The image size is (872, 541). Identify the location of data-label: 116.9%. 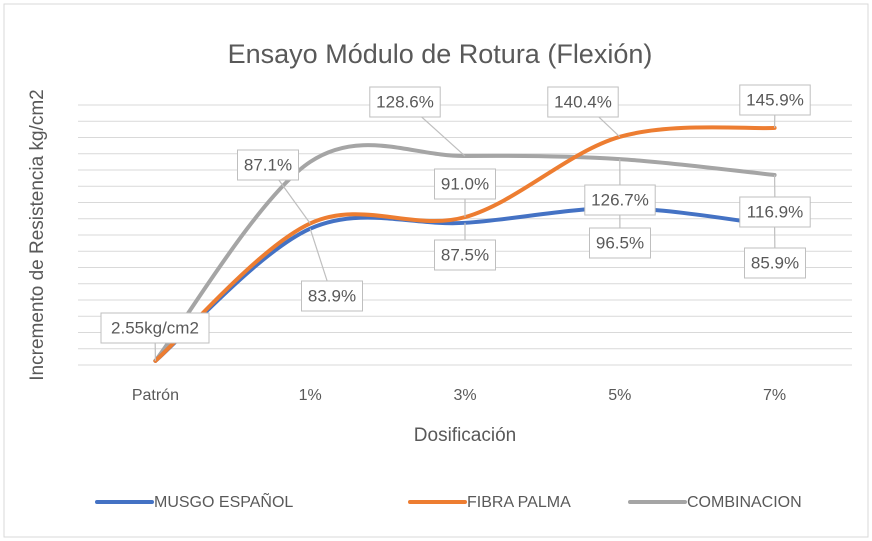
(775, 211).